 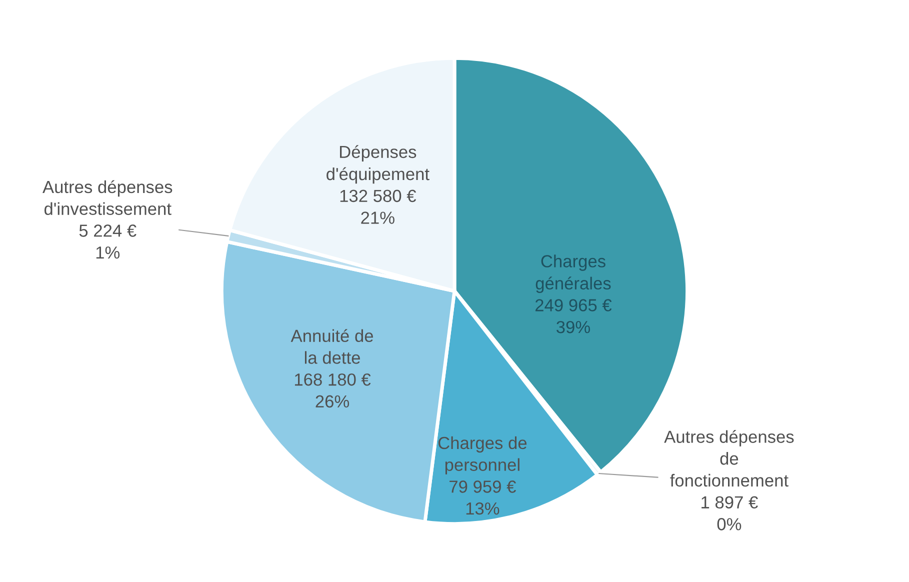 I want to click on data-label: 79 959 € 13%, so click(x=483, y=497).